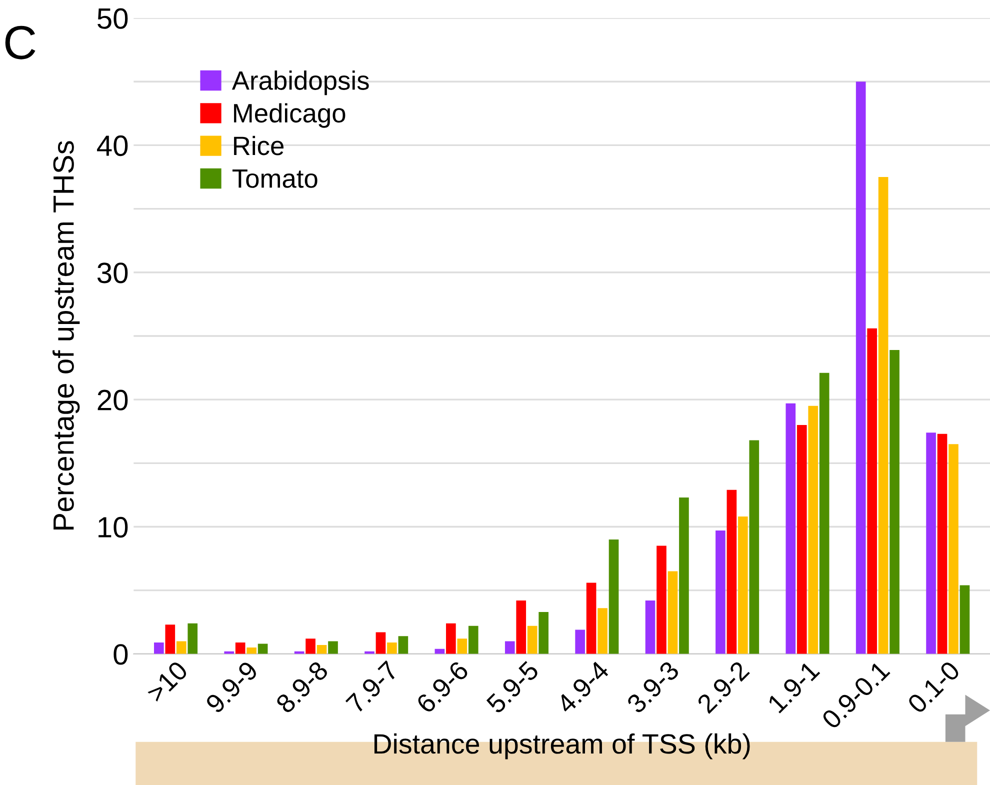 This screenshot has height=785, width=990. What do you see at coordinates (20, 43) in the screenshot?
I see `text: C` at bounding box center [20, 43].